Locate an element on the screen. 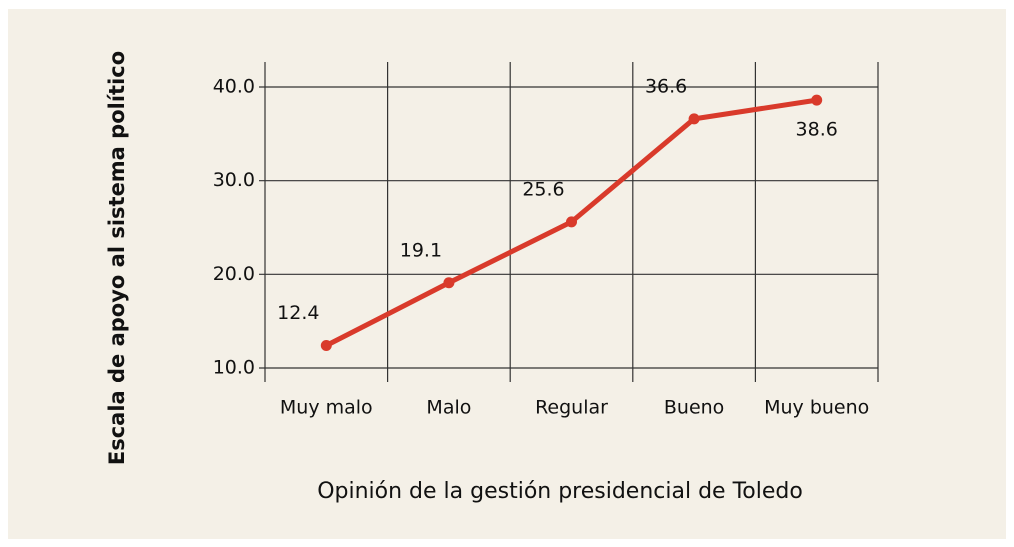  x-tick-label: Bueno is located at coordinates (694, 408).